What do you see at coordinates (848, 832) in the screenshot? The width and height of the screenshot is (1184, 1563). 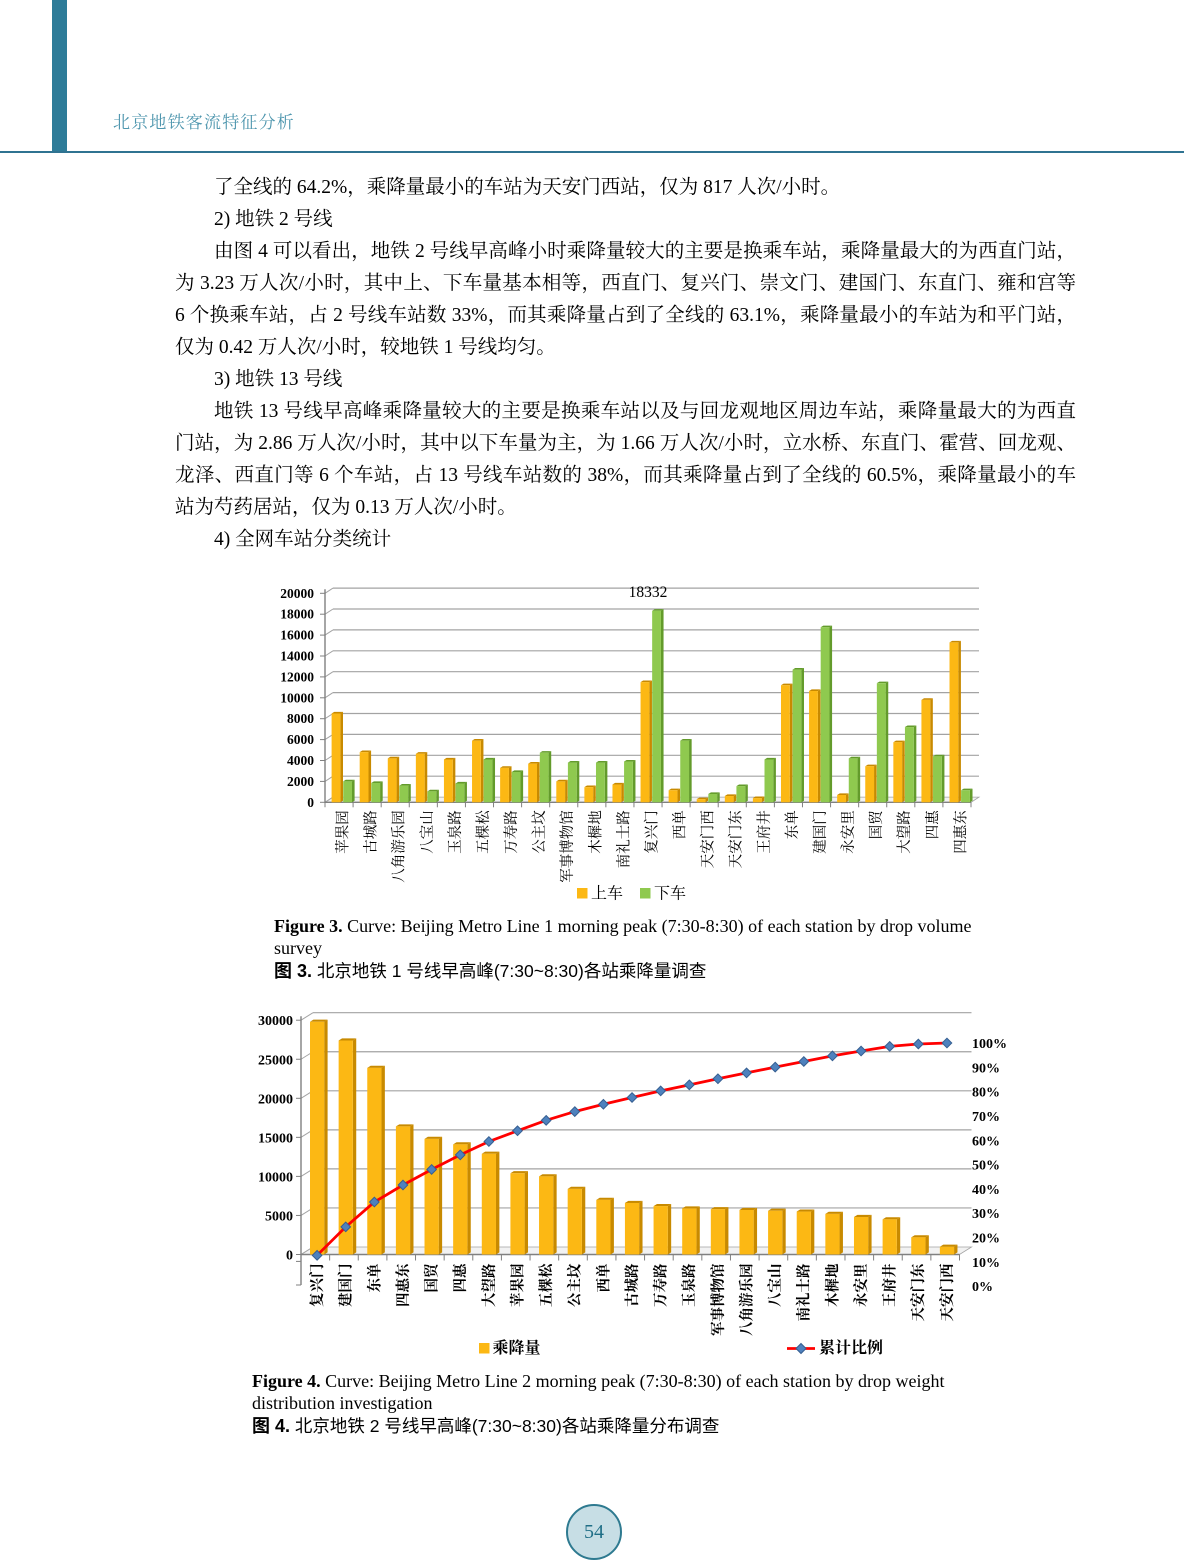 I see `svg-text: 永安里` at bounding box center [848, 832].